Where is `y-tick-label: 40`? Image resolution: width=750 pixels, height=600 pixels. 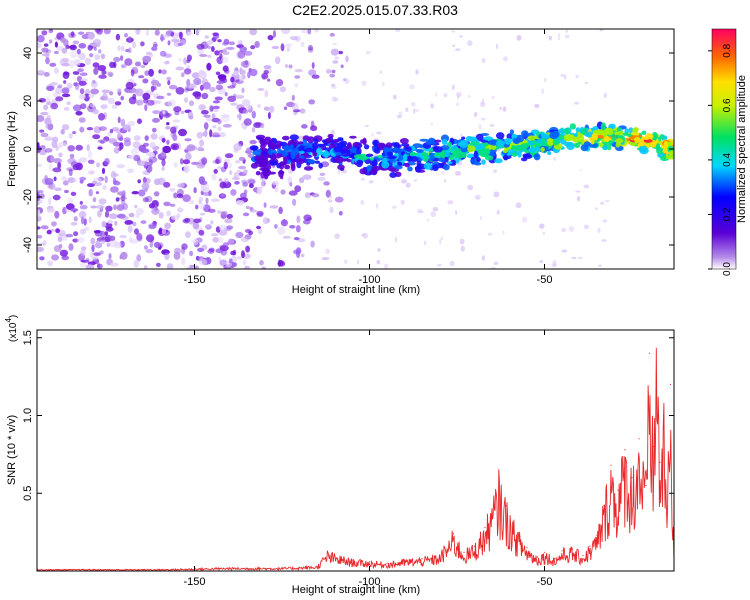
y-tick-label: 40 is located at coordinates (28, 53).